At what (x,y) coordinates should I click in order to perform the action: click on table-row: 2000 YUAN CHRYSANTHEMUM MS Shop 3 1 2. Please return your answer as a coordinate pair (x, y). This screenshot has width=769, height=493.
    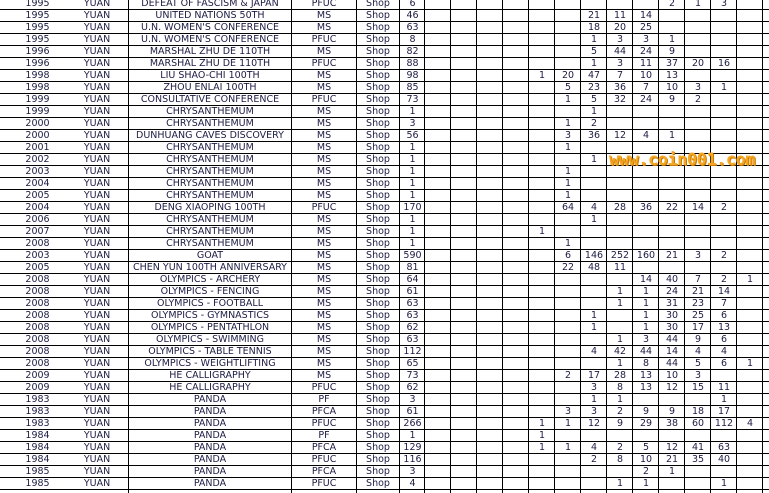
    Looking at the image, I should click on (384, 124).